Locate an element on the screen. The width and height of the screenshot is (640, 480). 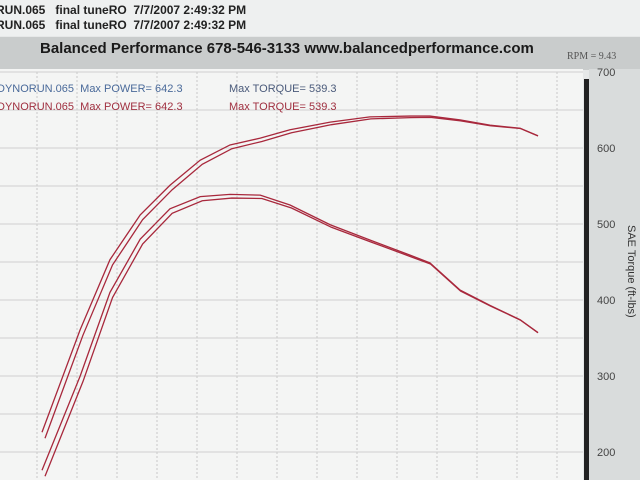
y-tick-label: 400 is located at coordinates (606, 301).